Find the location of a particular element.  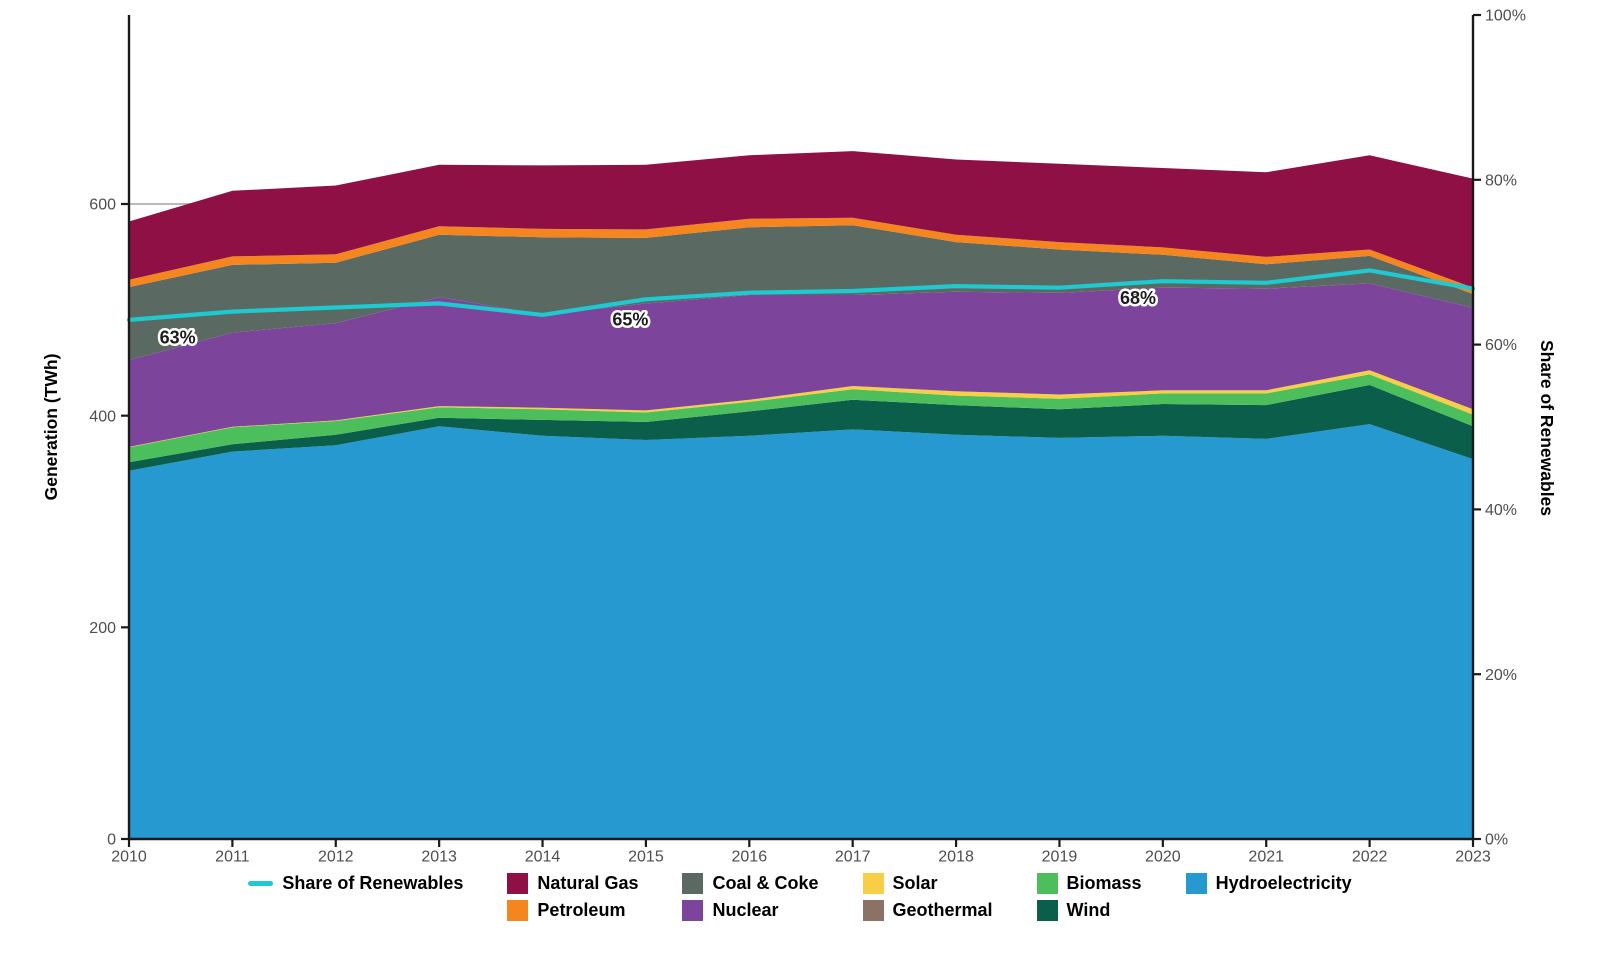

legend-swatch-nuclear is located at coordinates (693, 910).